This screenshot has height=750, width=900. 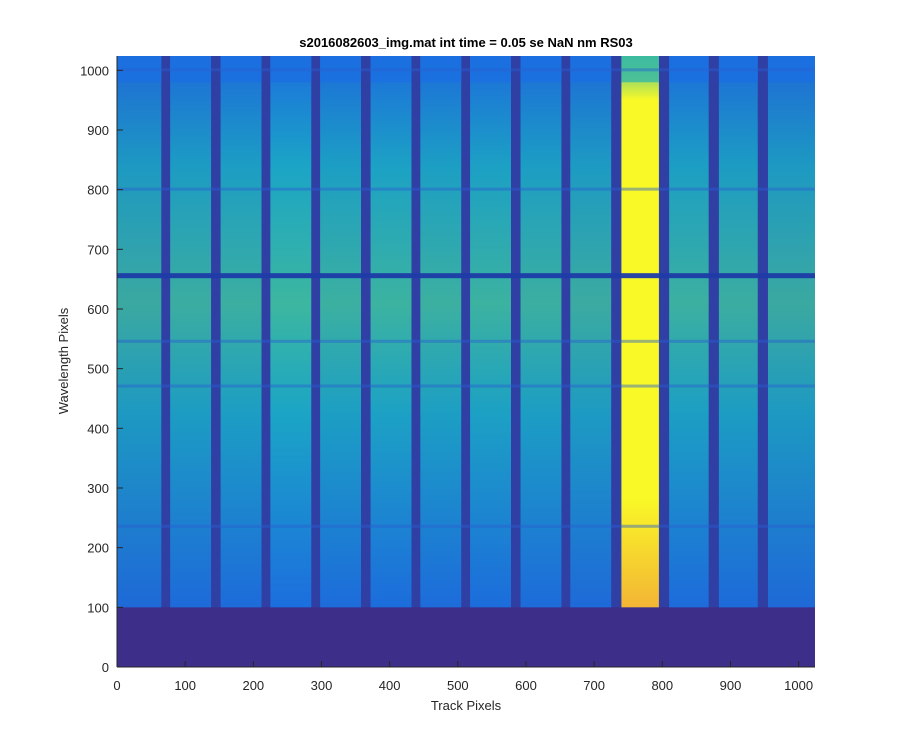 I want to click on x-tick-label: 300, so click(x=322, y=685).